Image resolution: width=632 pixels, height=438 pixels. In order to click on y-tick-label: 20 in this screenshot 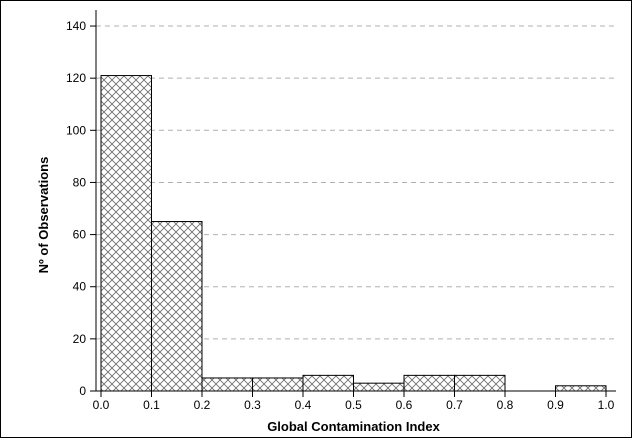, I will do `click(80, 339)`.